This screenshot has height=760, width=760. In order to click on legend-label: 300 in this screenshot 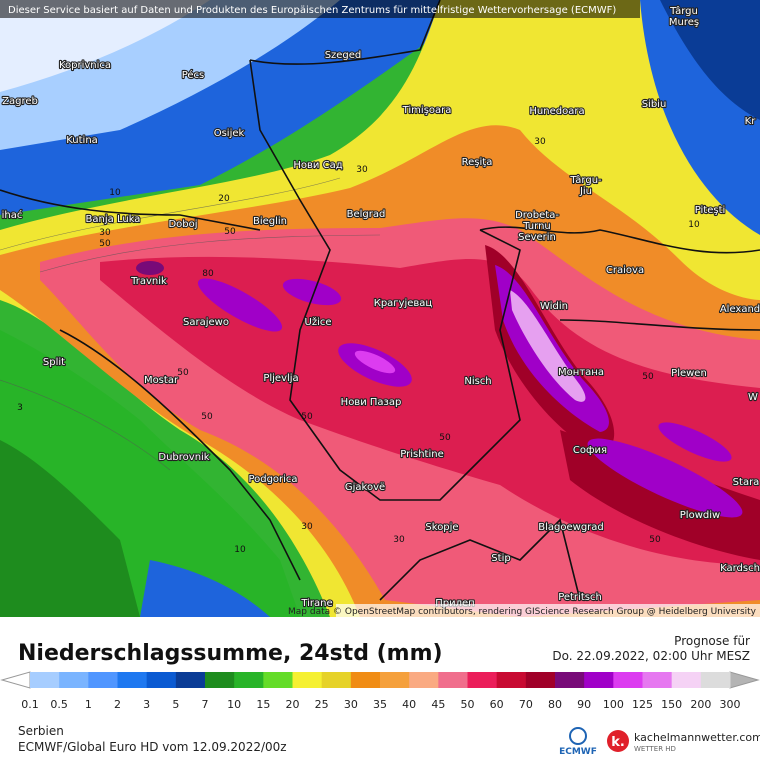, I will do `click(730, 704)`.